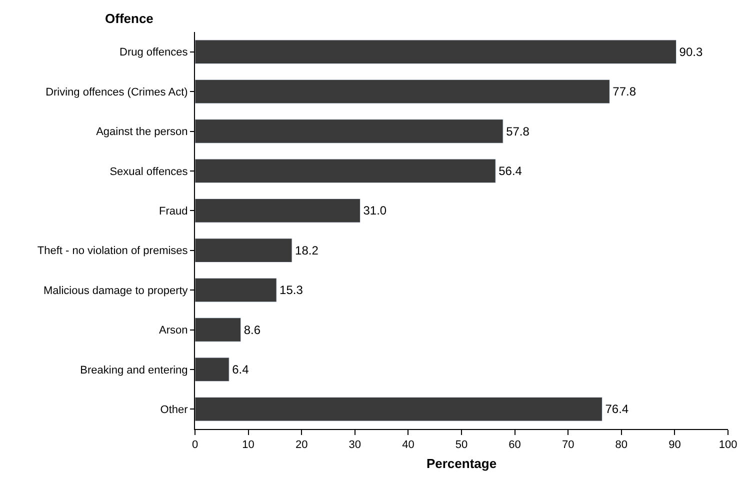  What do you see at coordinates (241, 369) in the screenshot?
I see `data-label: 6.4` at bounding box center [241, 369].